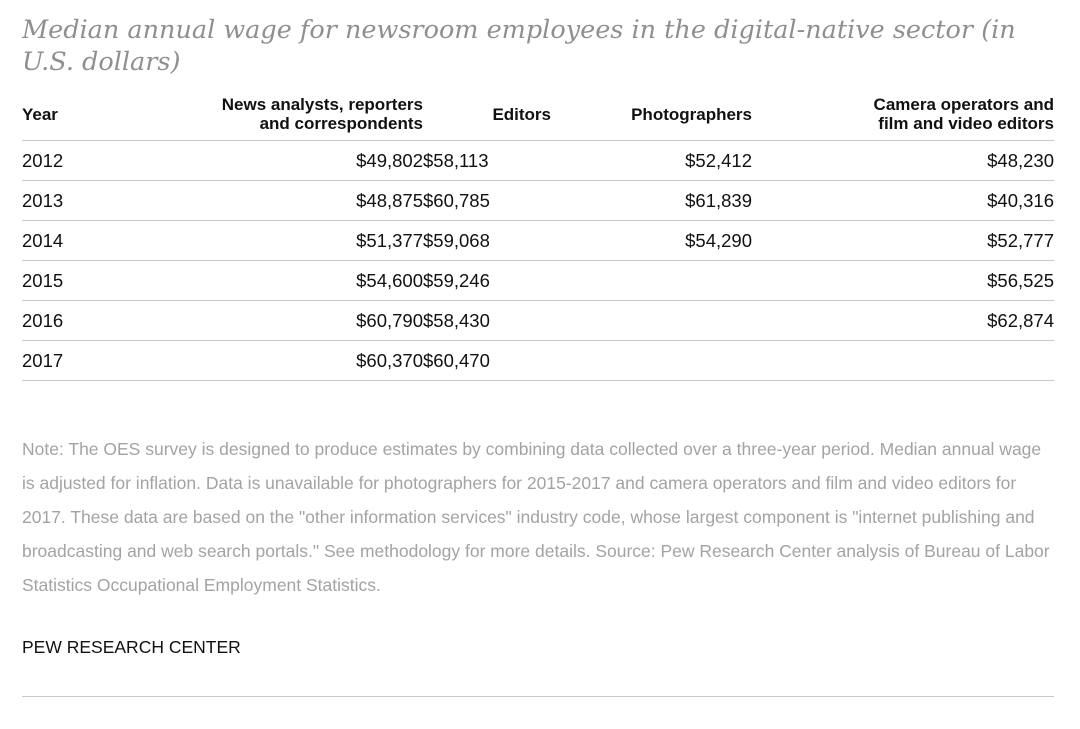  Describe the element at coordinates (903, 280) in the screenshot. I see `cell-camera-operators: $56,525` at that location.